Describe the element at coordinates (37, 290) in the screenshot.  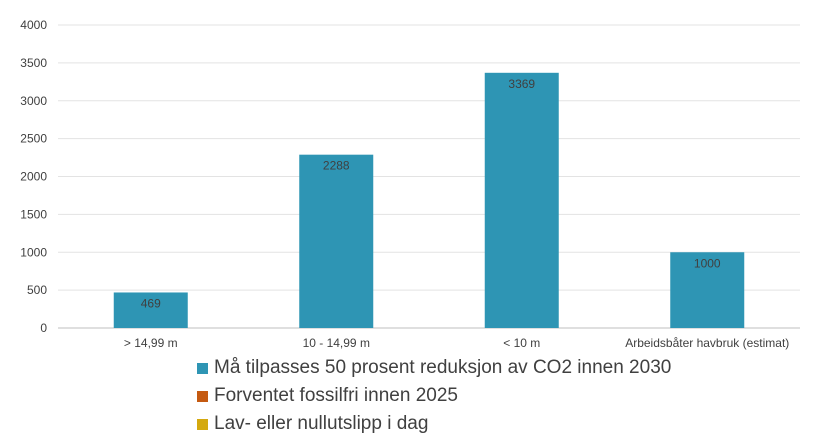
I see `y-tick-label: 500` at that location.